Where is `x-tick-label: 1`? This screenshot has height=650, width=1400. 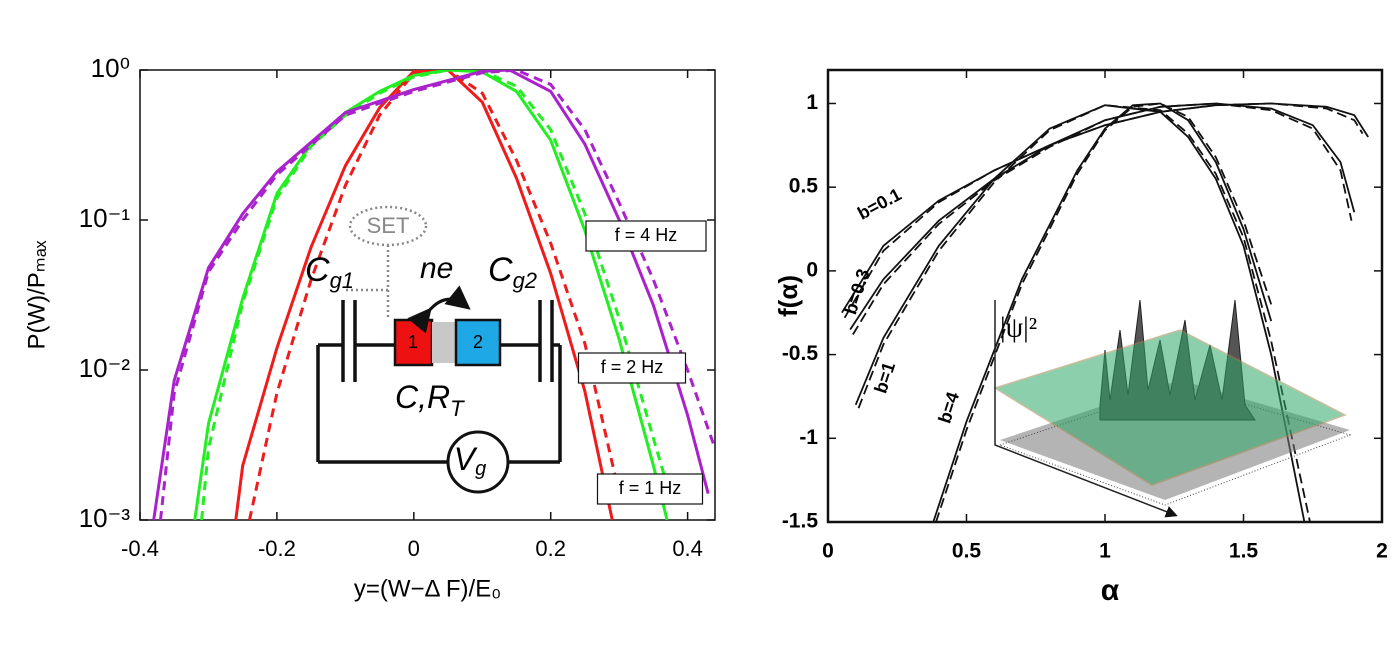
x-tick-label: 1 is located at coordinates (1105, 551).